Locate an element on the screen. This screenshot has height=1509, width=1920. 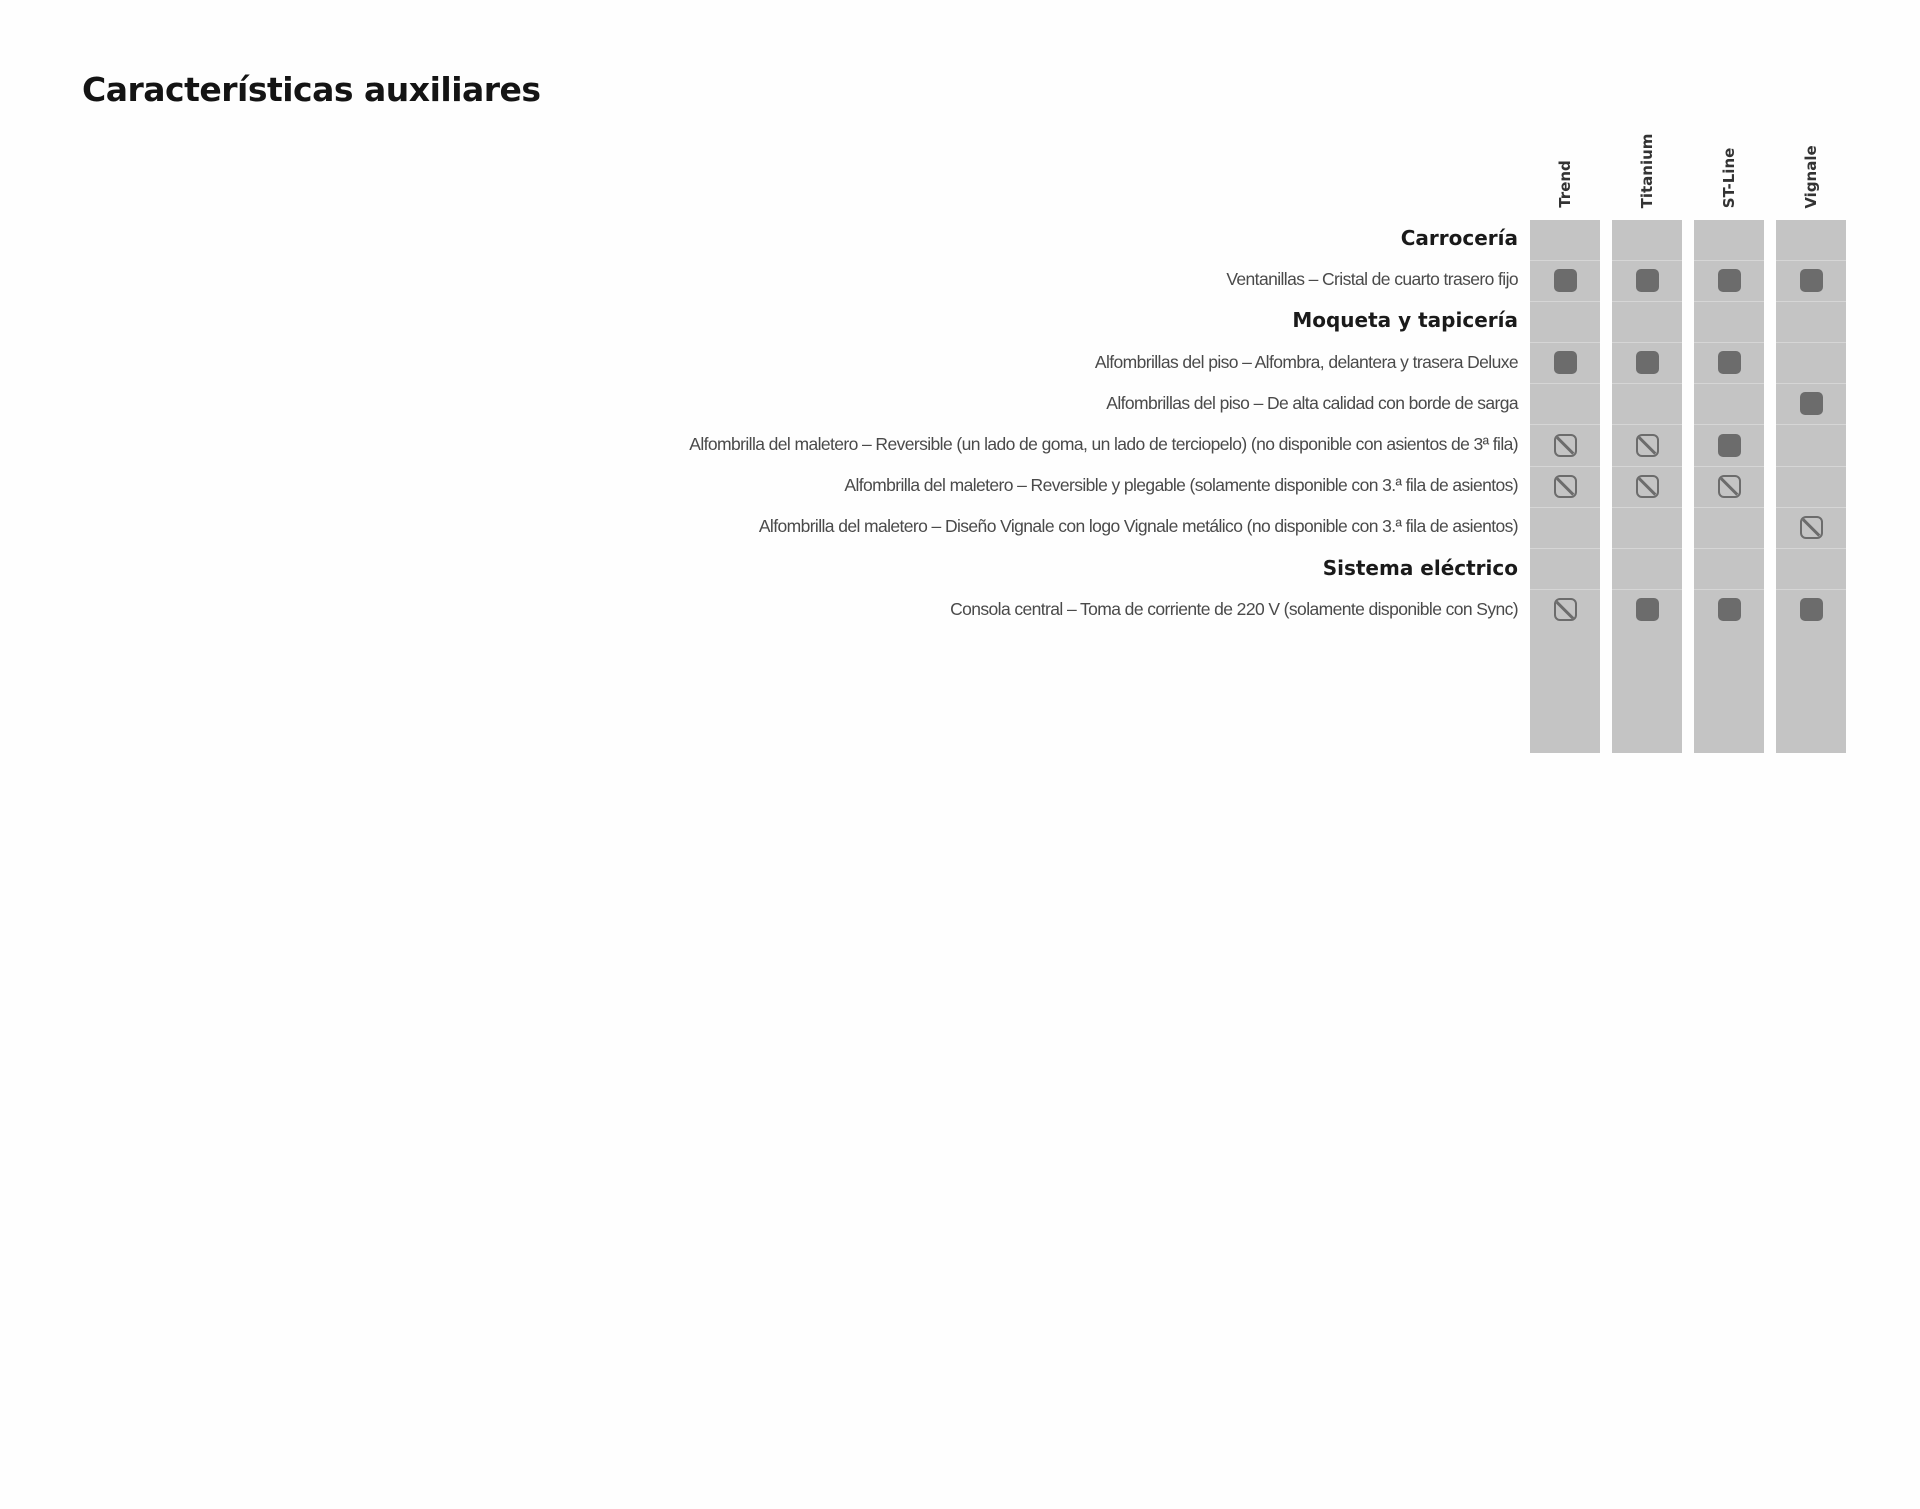
column-header-titanium: Titanium is located at coordinates (1647, 166).